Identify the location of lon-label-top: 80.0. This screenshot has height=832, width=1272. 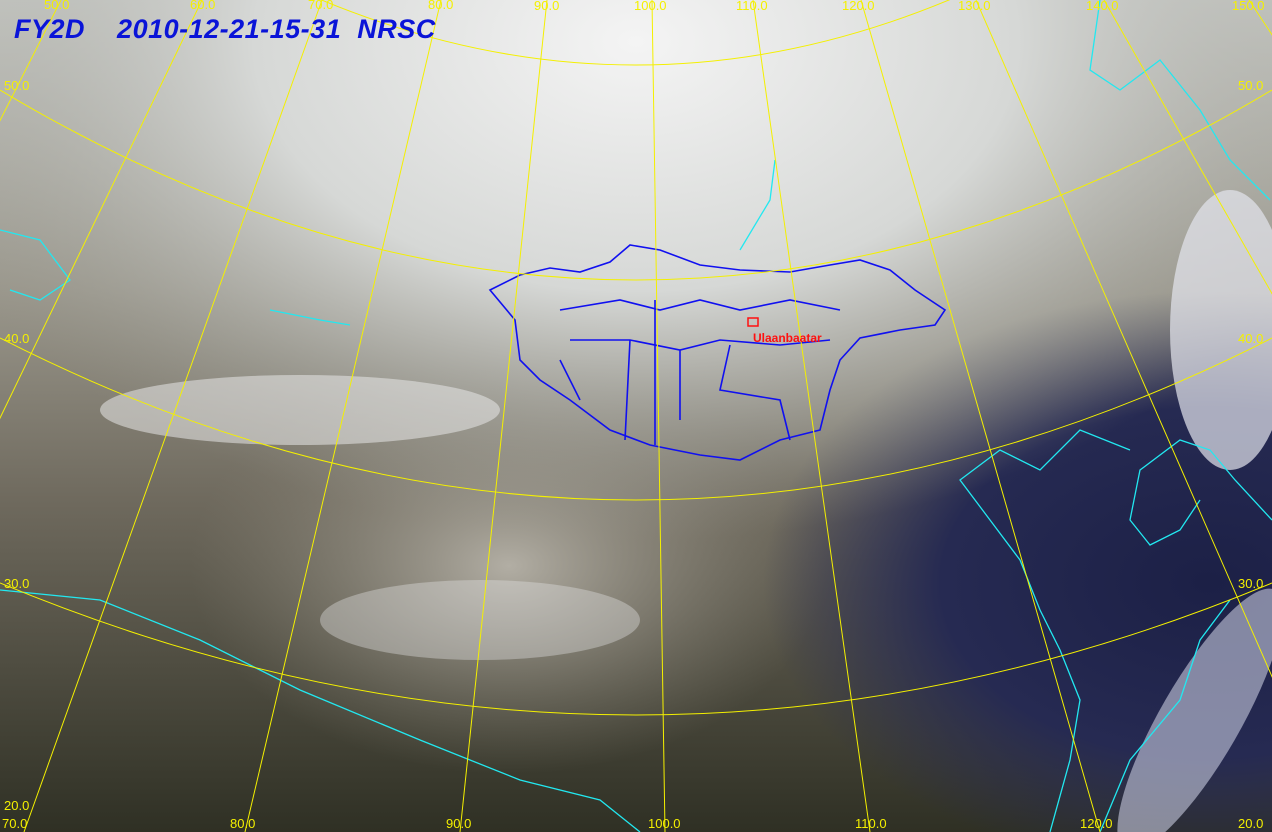
(441, 6).